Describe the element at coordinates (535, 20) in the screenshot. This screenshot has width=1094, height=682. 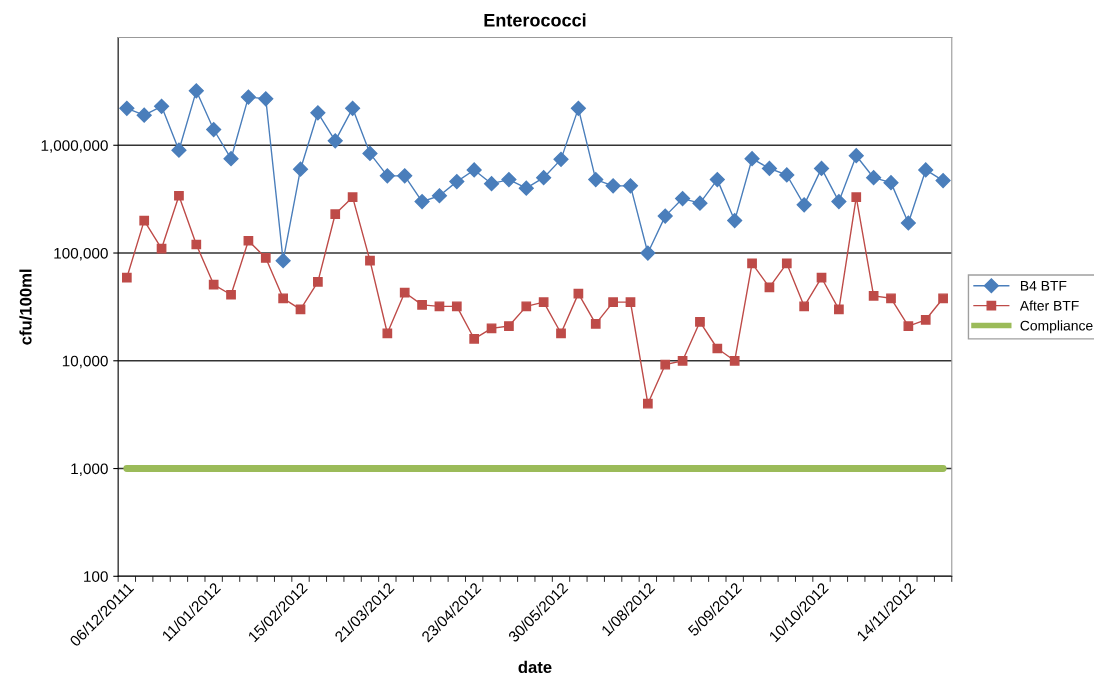
I see `chart-title: Enterococci` at that location.